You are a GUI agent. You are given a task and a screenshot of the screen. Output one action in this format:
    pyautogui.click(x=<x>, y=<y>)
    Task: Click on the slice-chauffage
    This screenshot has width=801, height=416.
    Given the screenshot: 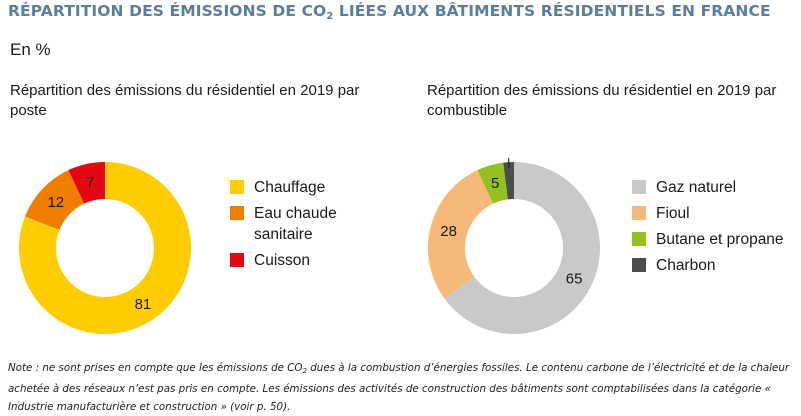 What is the action you would take?
    pyautogui.click(x=105, y=248)
    